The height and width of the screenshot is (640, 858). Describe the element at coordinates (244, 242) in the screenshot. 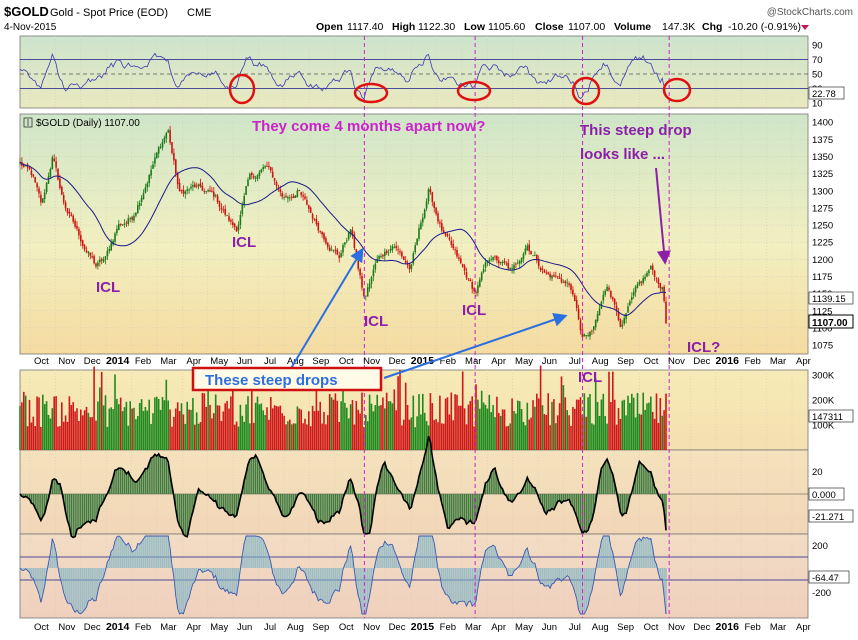

I see `icl-label-2: ICL` at that location.